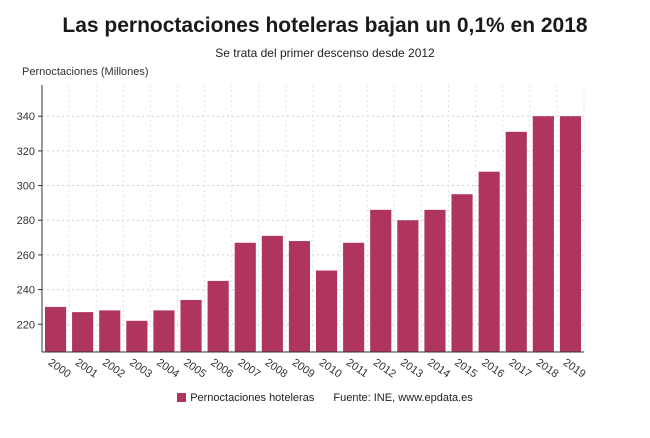  I want to click on x-tick-label: 2012, so click(384, 369).